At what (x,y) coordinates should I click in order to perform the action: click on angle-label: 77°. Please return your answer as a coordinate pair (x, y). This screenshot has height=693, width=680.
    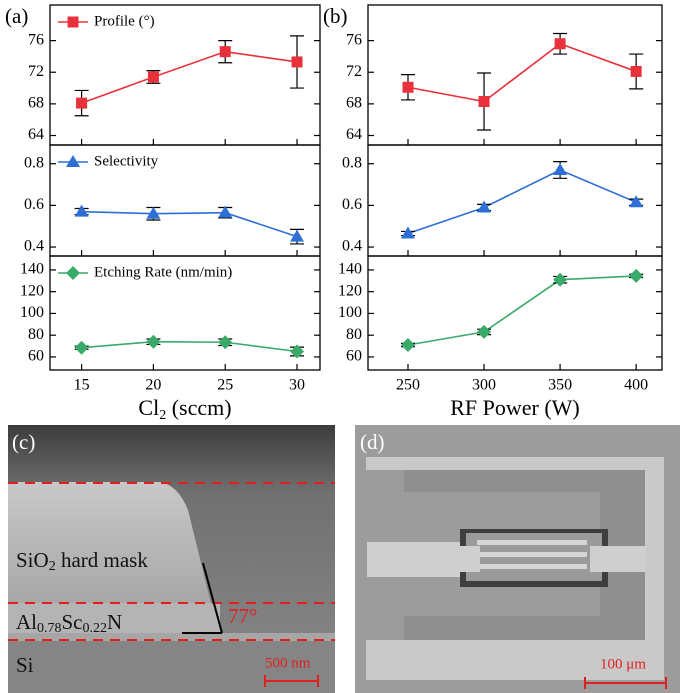
    Looking at the image, I should click on (242, 616).